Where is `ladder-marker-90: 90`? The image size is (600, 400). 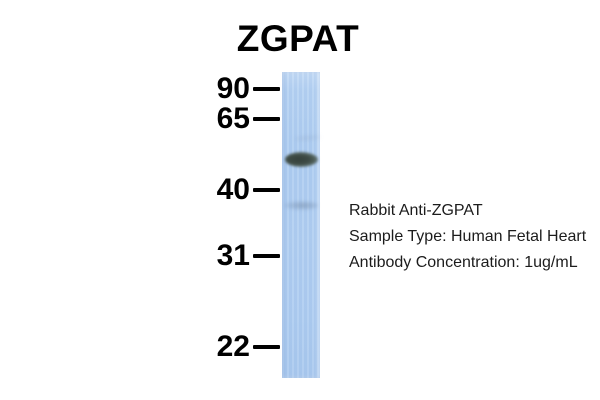
ladder-marker-90: 90 is located at coordinates (230, 89).